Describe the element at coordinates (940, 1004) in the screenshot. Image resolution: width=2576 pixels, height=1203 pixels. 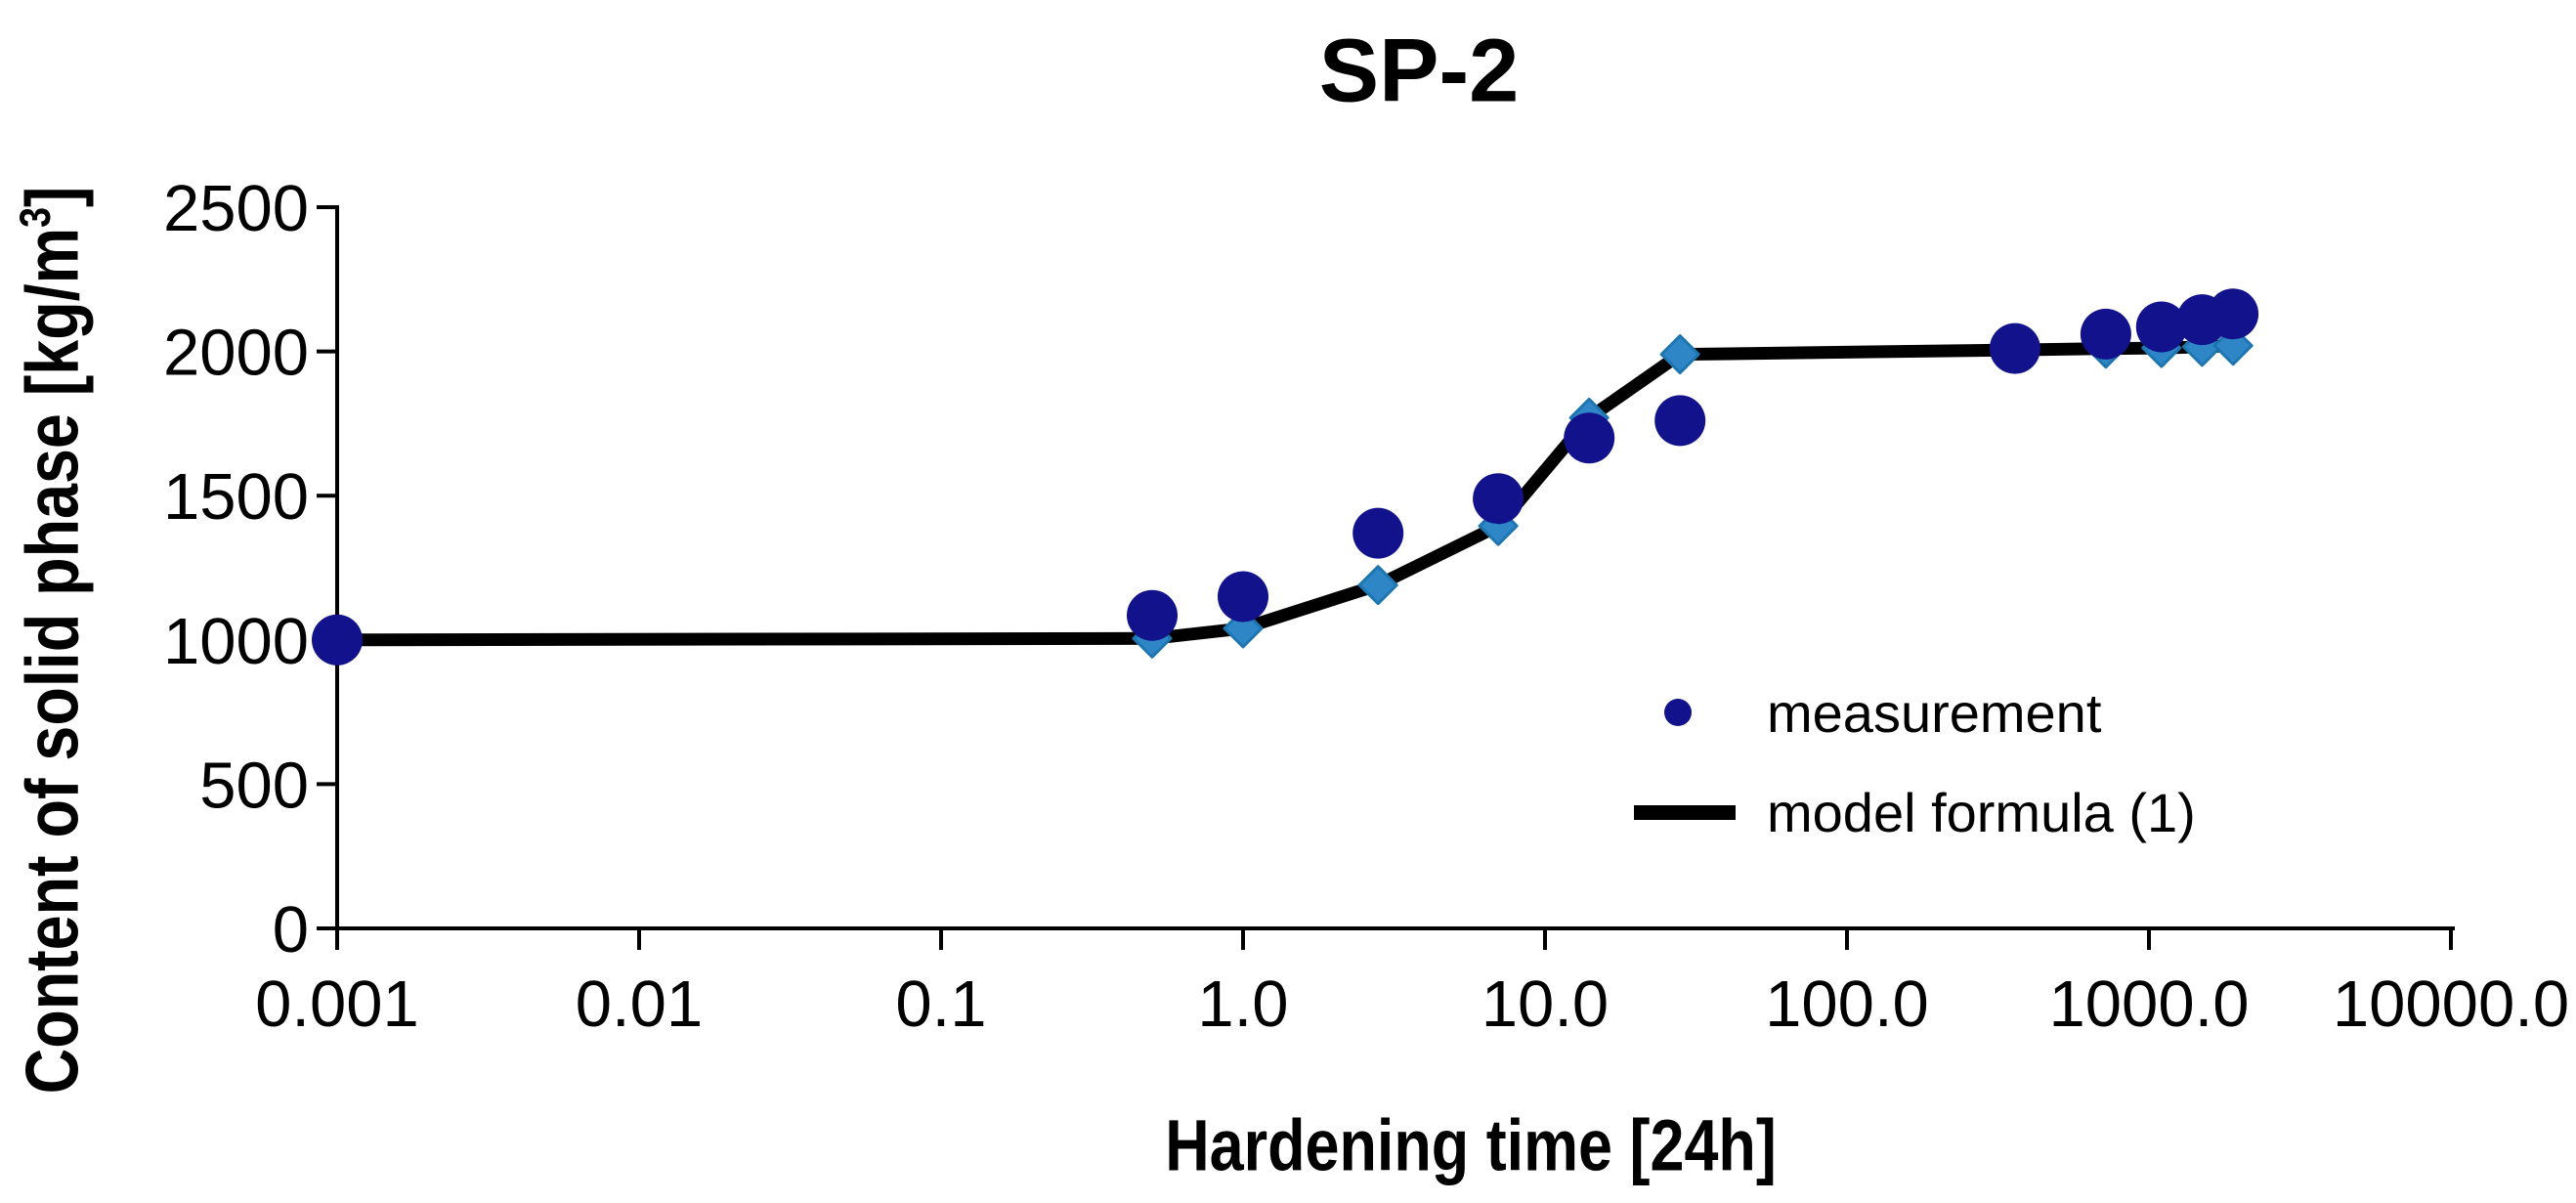
I see `x-tick-label: 0.1` at that location.